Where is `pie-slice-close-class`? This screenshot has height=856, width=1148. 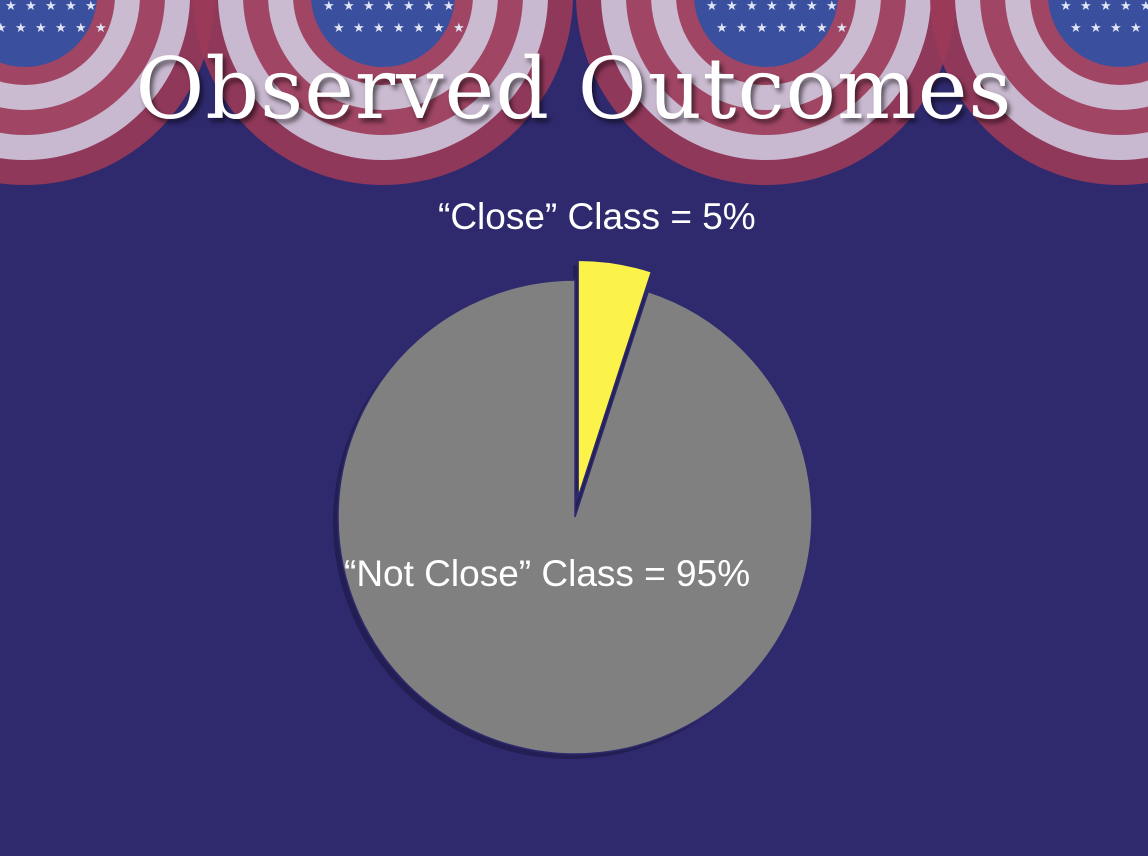
pie-slice-close-class is located at coordinates (615, 378).